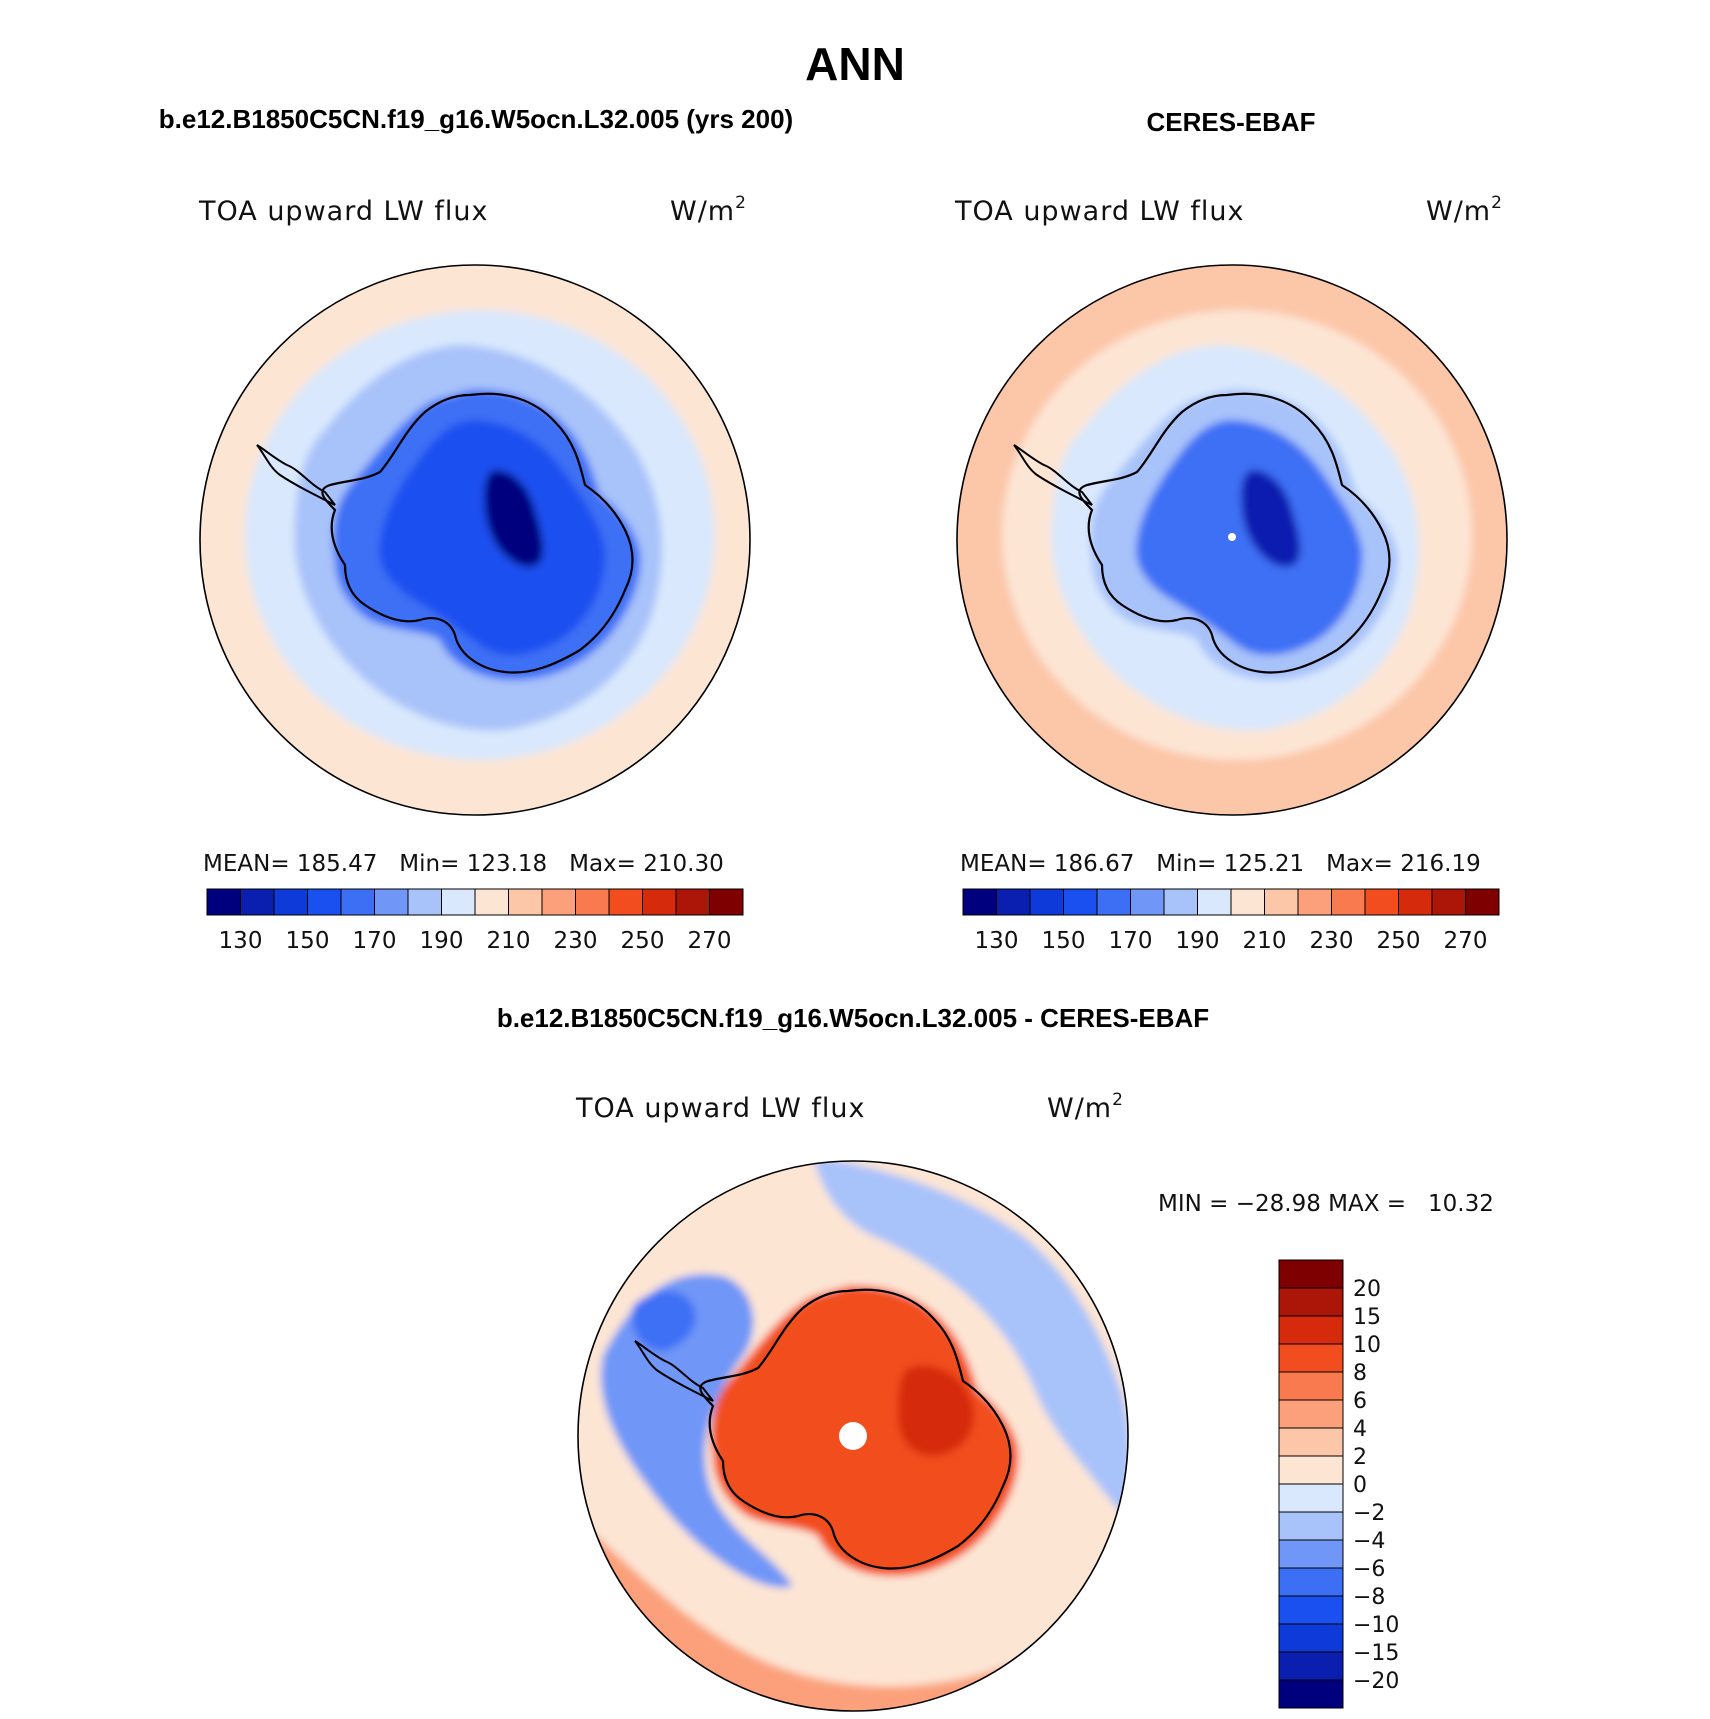 The image size is (1710, 1719). Describe the element at coordinates (664, 1321) in the screenshot. I see `region-drake-passage-west` at that location.